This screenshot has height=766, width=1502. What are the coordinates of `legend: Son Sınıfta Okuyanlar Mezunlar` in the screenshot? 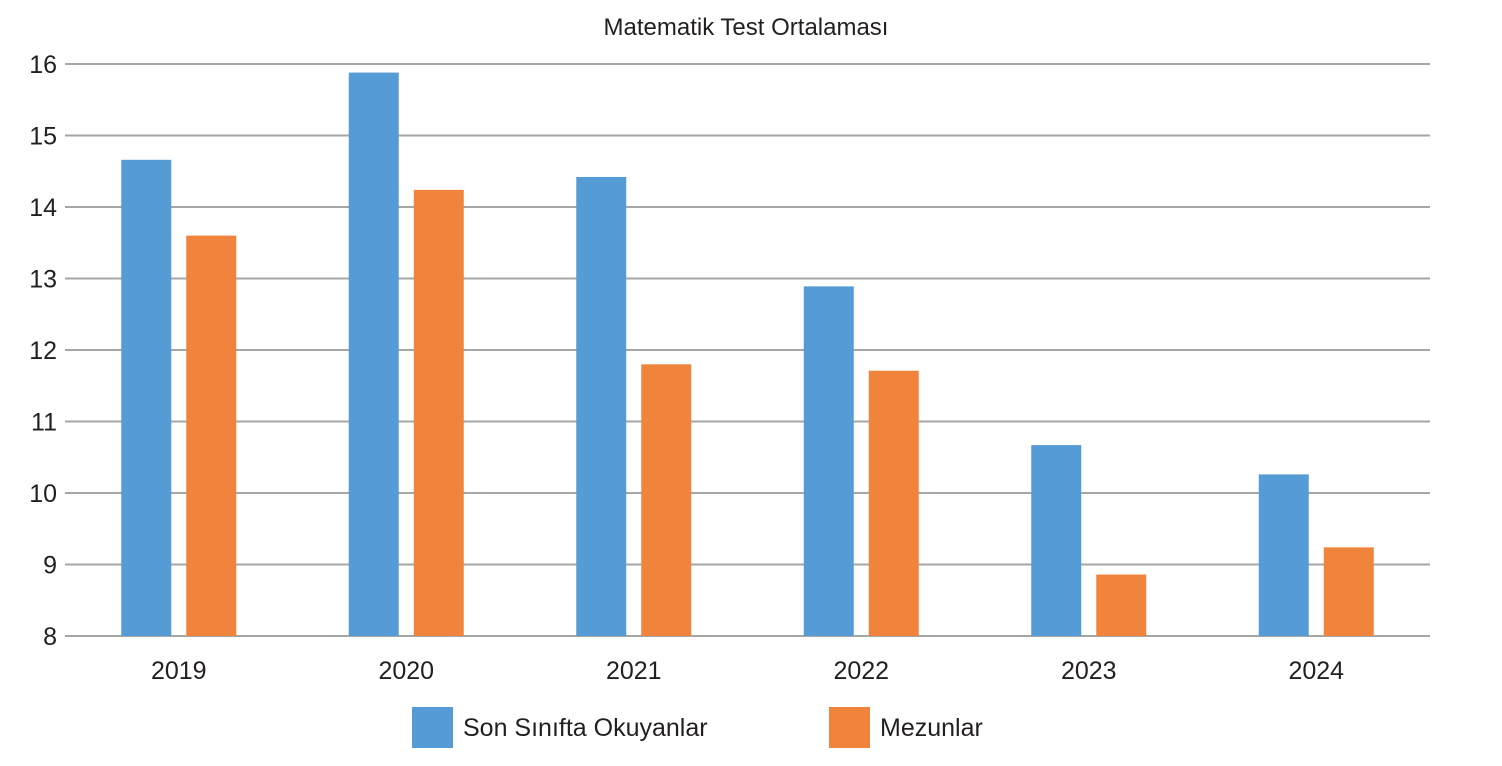 It's located at (697, 727).